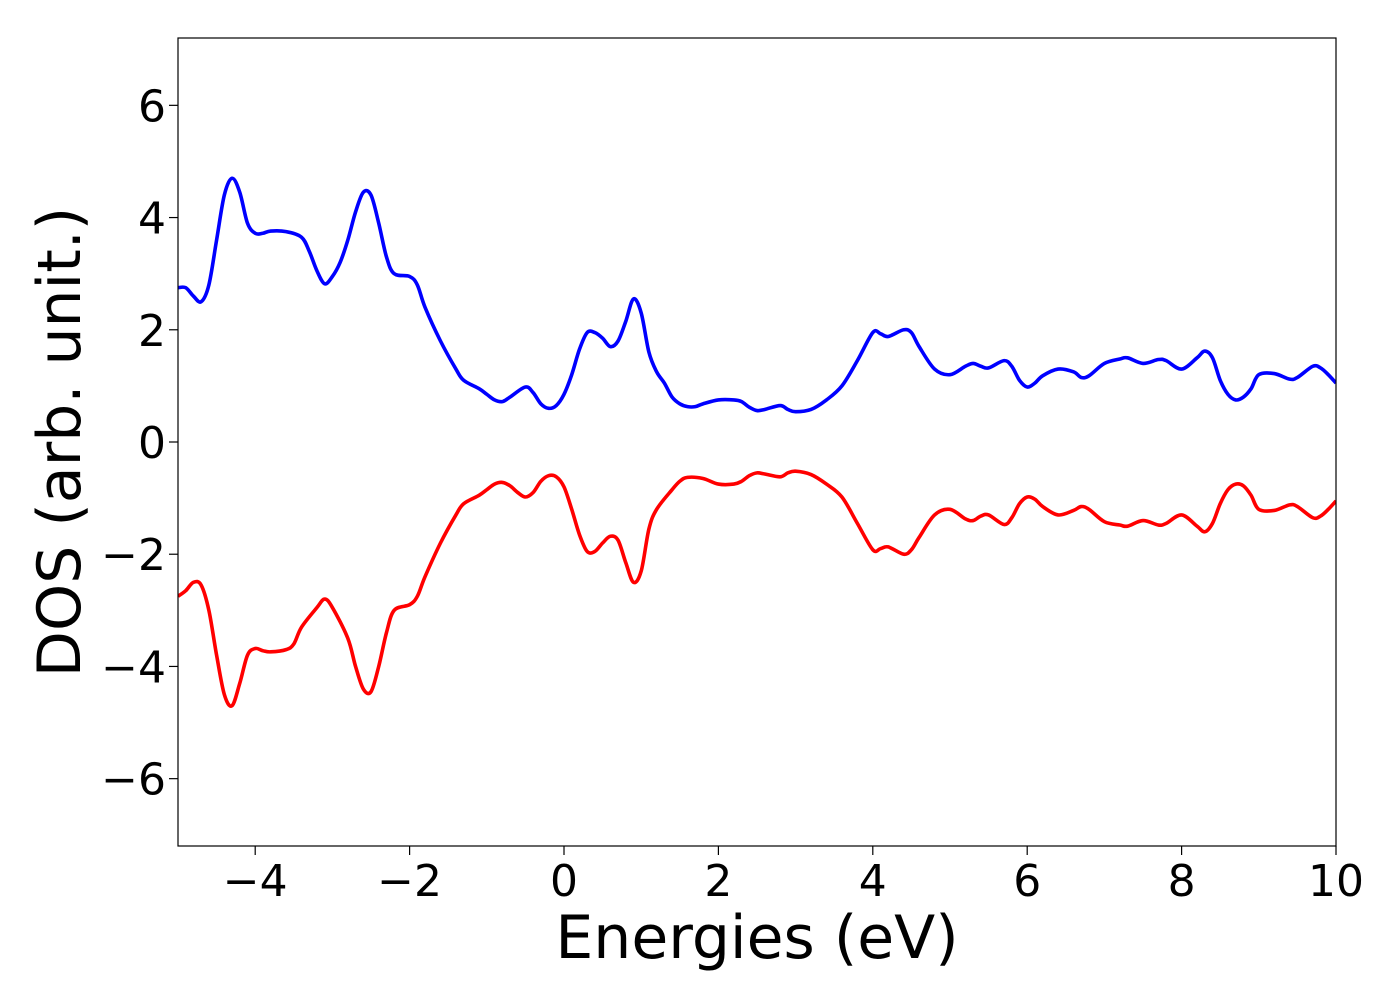 Image resolution: width=1400 pixels, height=1000 pixels. Describe the element at coordinates (152, 331) in the screenshot. I see `y-tick-label: 2` at that location.